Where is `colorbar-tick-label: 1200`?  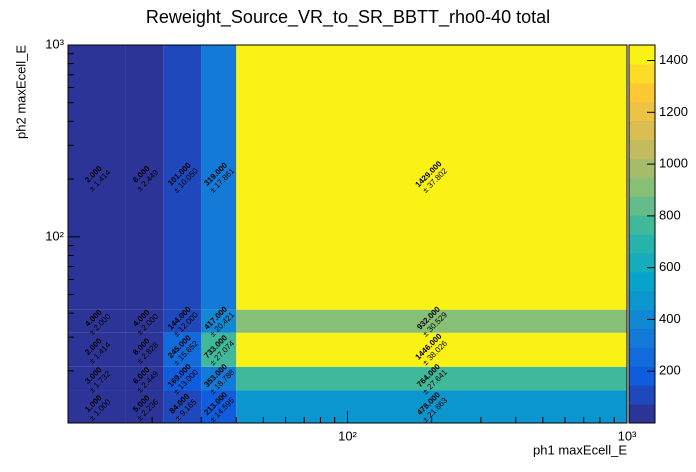
colorbar-tick-label: 1200 is located at coordinates (673, 111).